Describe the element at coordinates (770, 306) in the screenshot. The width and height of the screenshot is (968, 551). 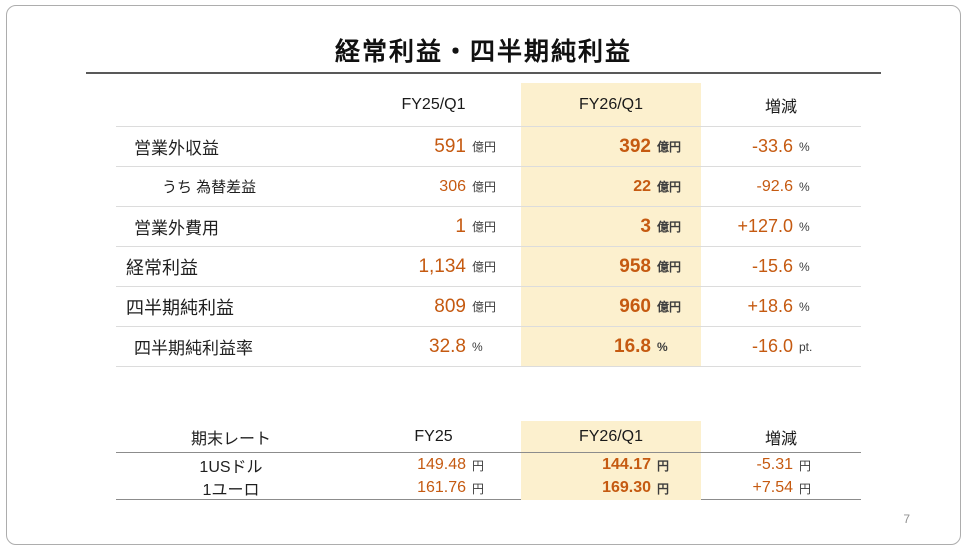
I see `change-value: +18.6` at that location.